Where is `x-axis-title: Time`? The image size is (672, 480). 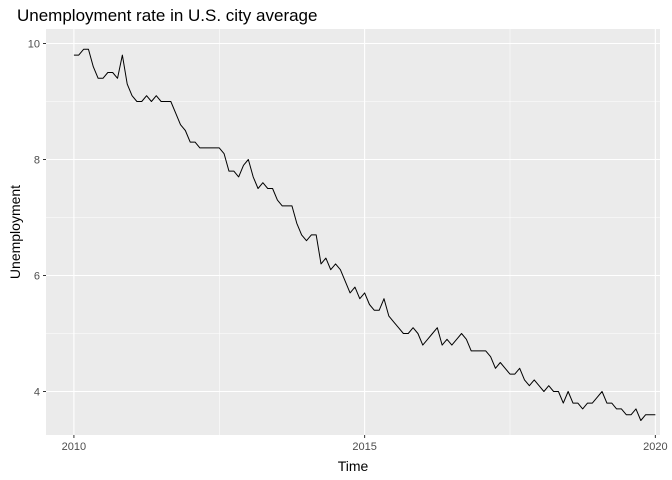 x-axis-title: Time is located at coordinates (353, 466).